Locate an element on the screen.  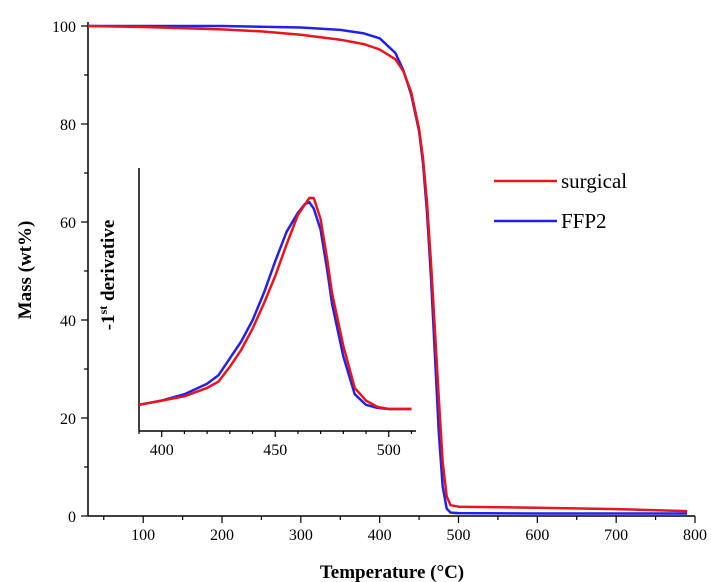
y-tick-label: 60 is located at coordinates (68, 223).